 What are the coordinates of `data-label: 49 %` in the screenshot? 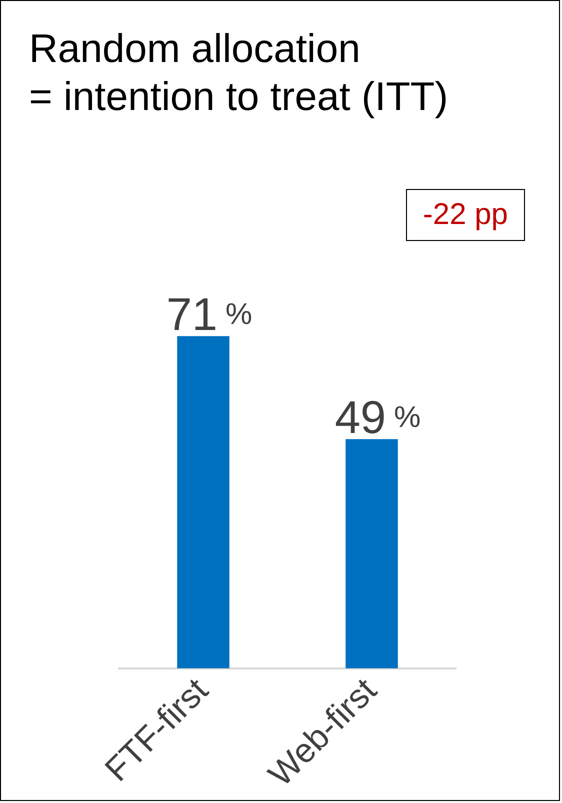 It's located at (377, 417).